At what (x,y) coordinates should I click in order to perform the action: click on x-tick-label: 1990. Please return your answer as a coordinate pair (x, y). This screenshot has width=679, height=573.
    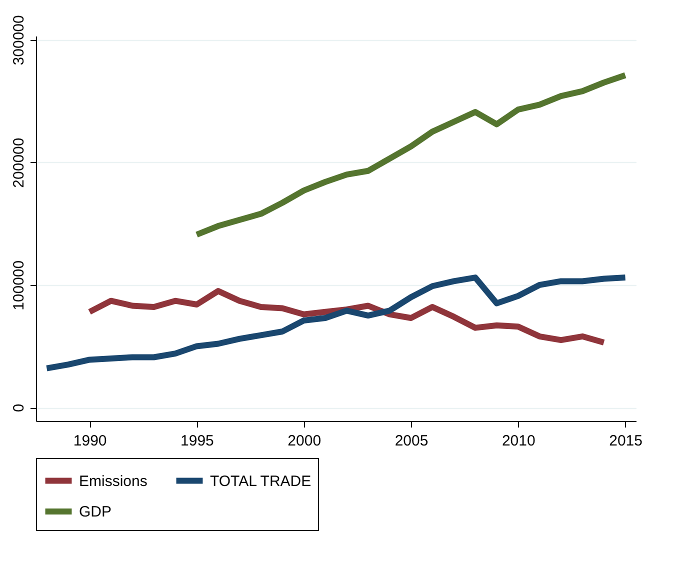
    Looking at the image, I should click on (90, 441).